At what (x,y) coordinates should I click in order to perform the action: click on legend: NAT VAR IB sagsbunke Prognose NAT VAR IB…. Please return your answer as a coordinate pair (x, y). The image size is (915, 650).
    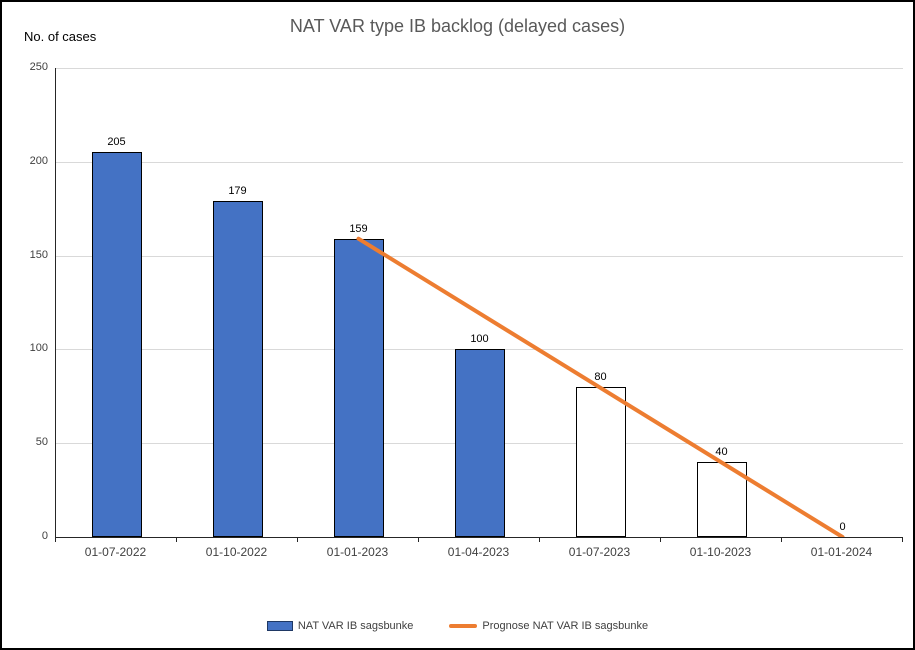
    Looking at the image, I should click on (457, 626).